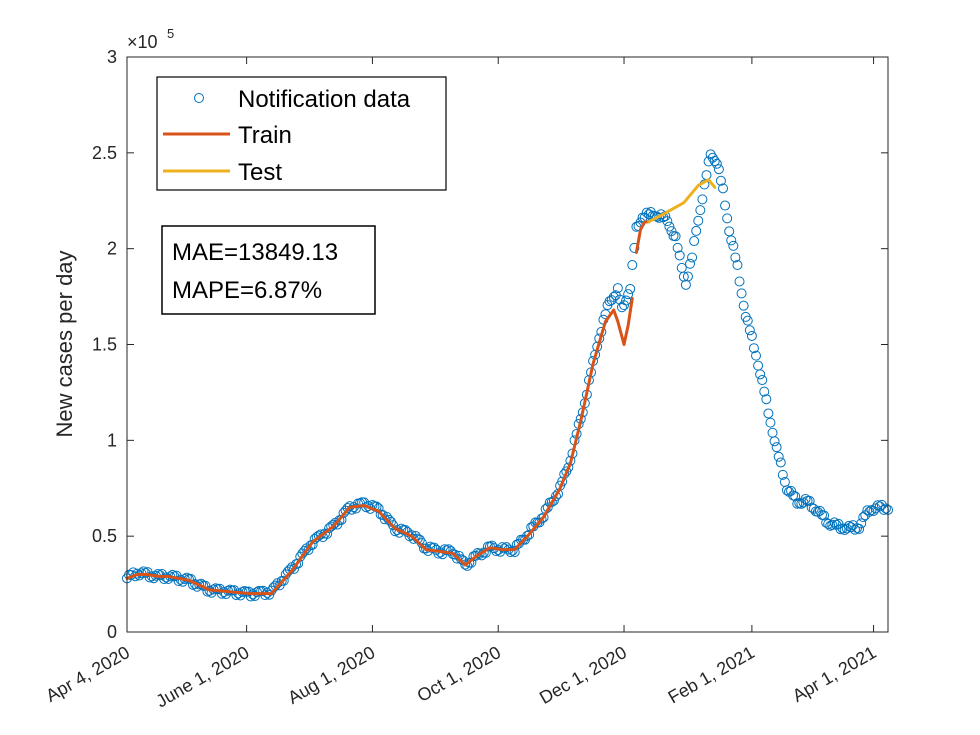  I want to click on series-train-line, so click(642, 237).